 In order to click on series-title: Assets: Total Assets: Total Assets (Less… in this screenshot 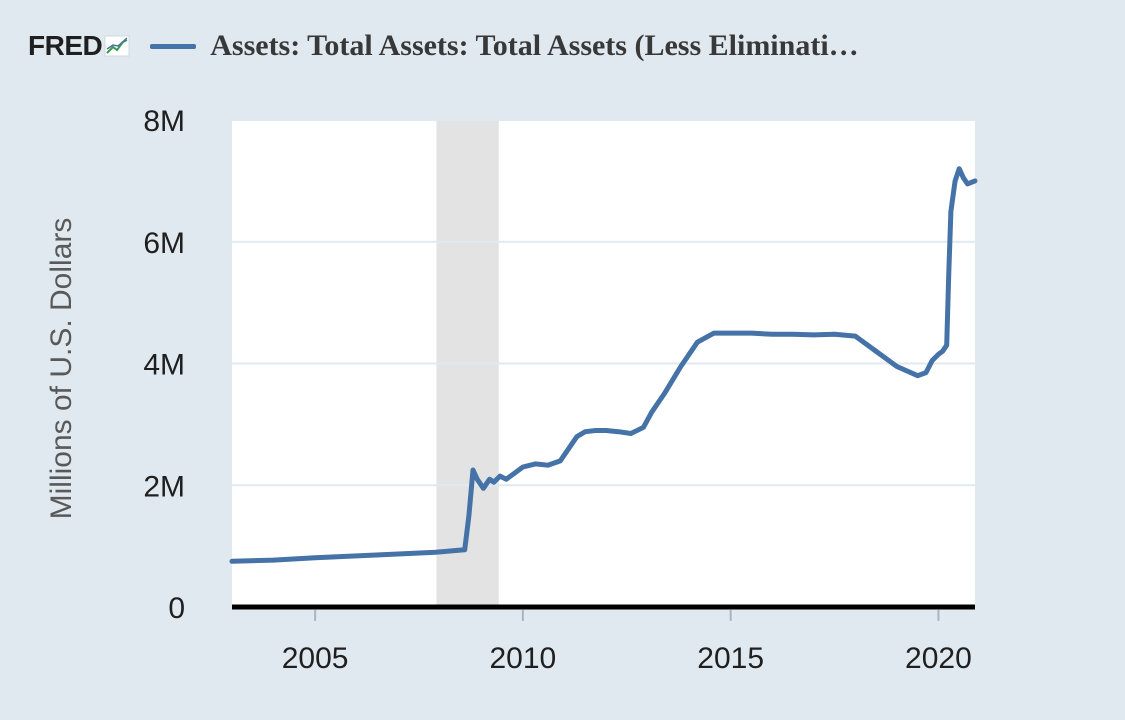, I will do `click(534, 45)`.